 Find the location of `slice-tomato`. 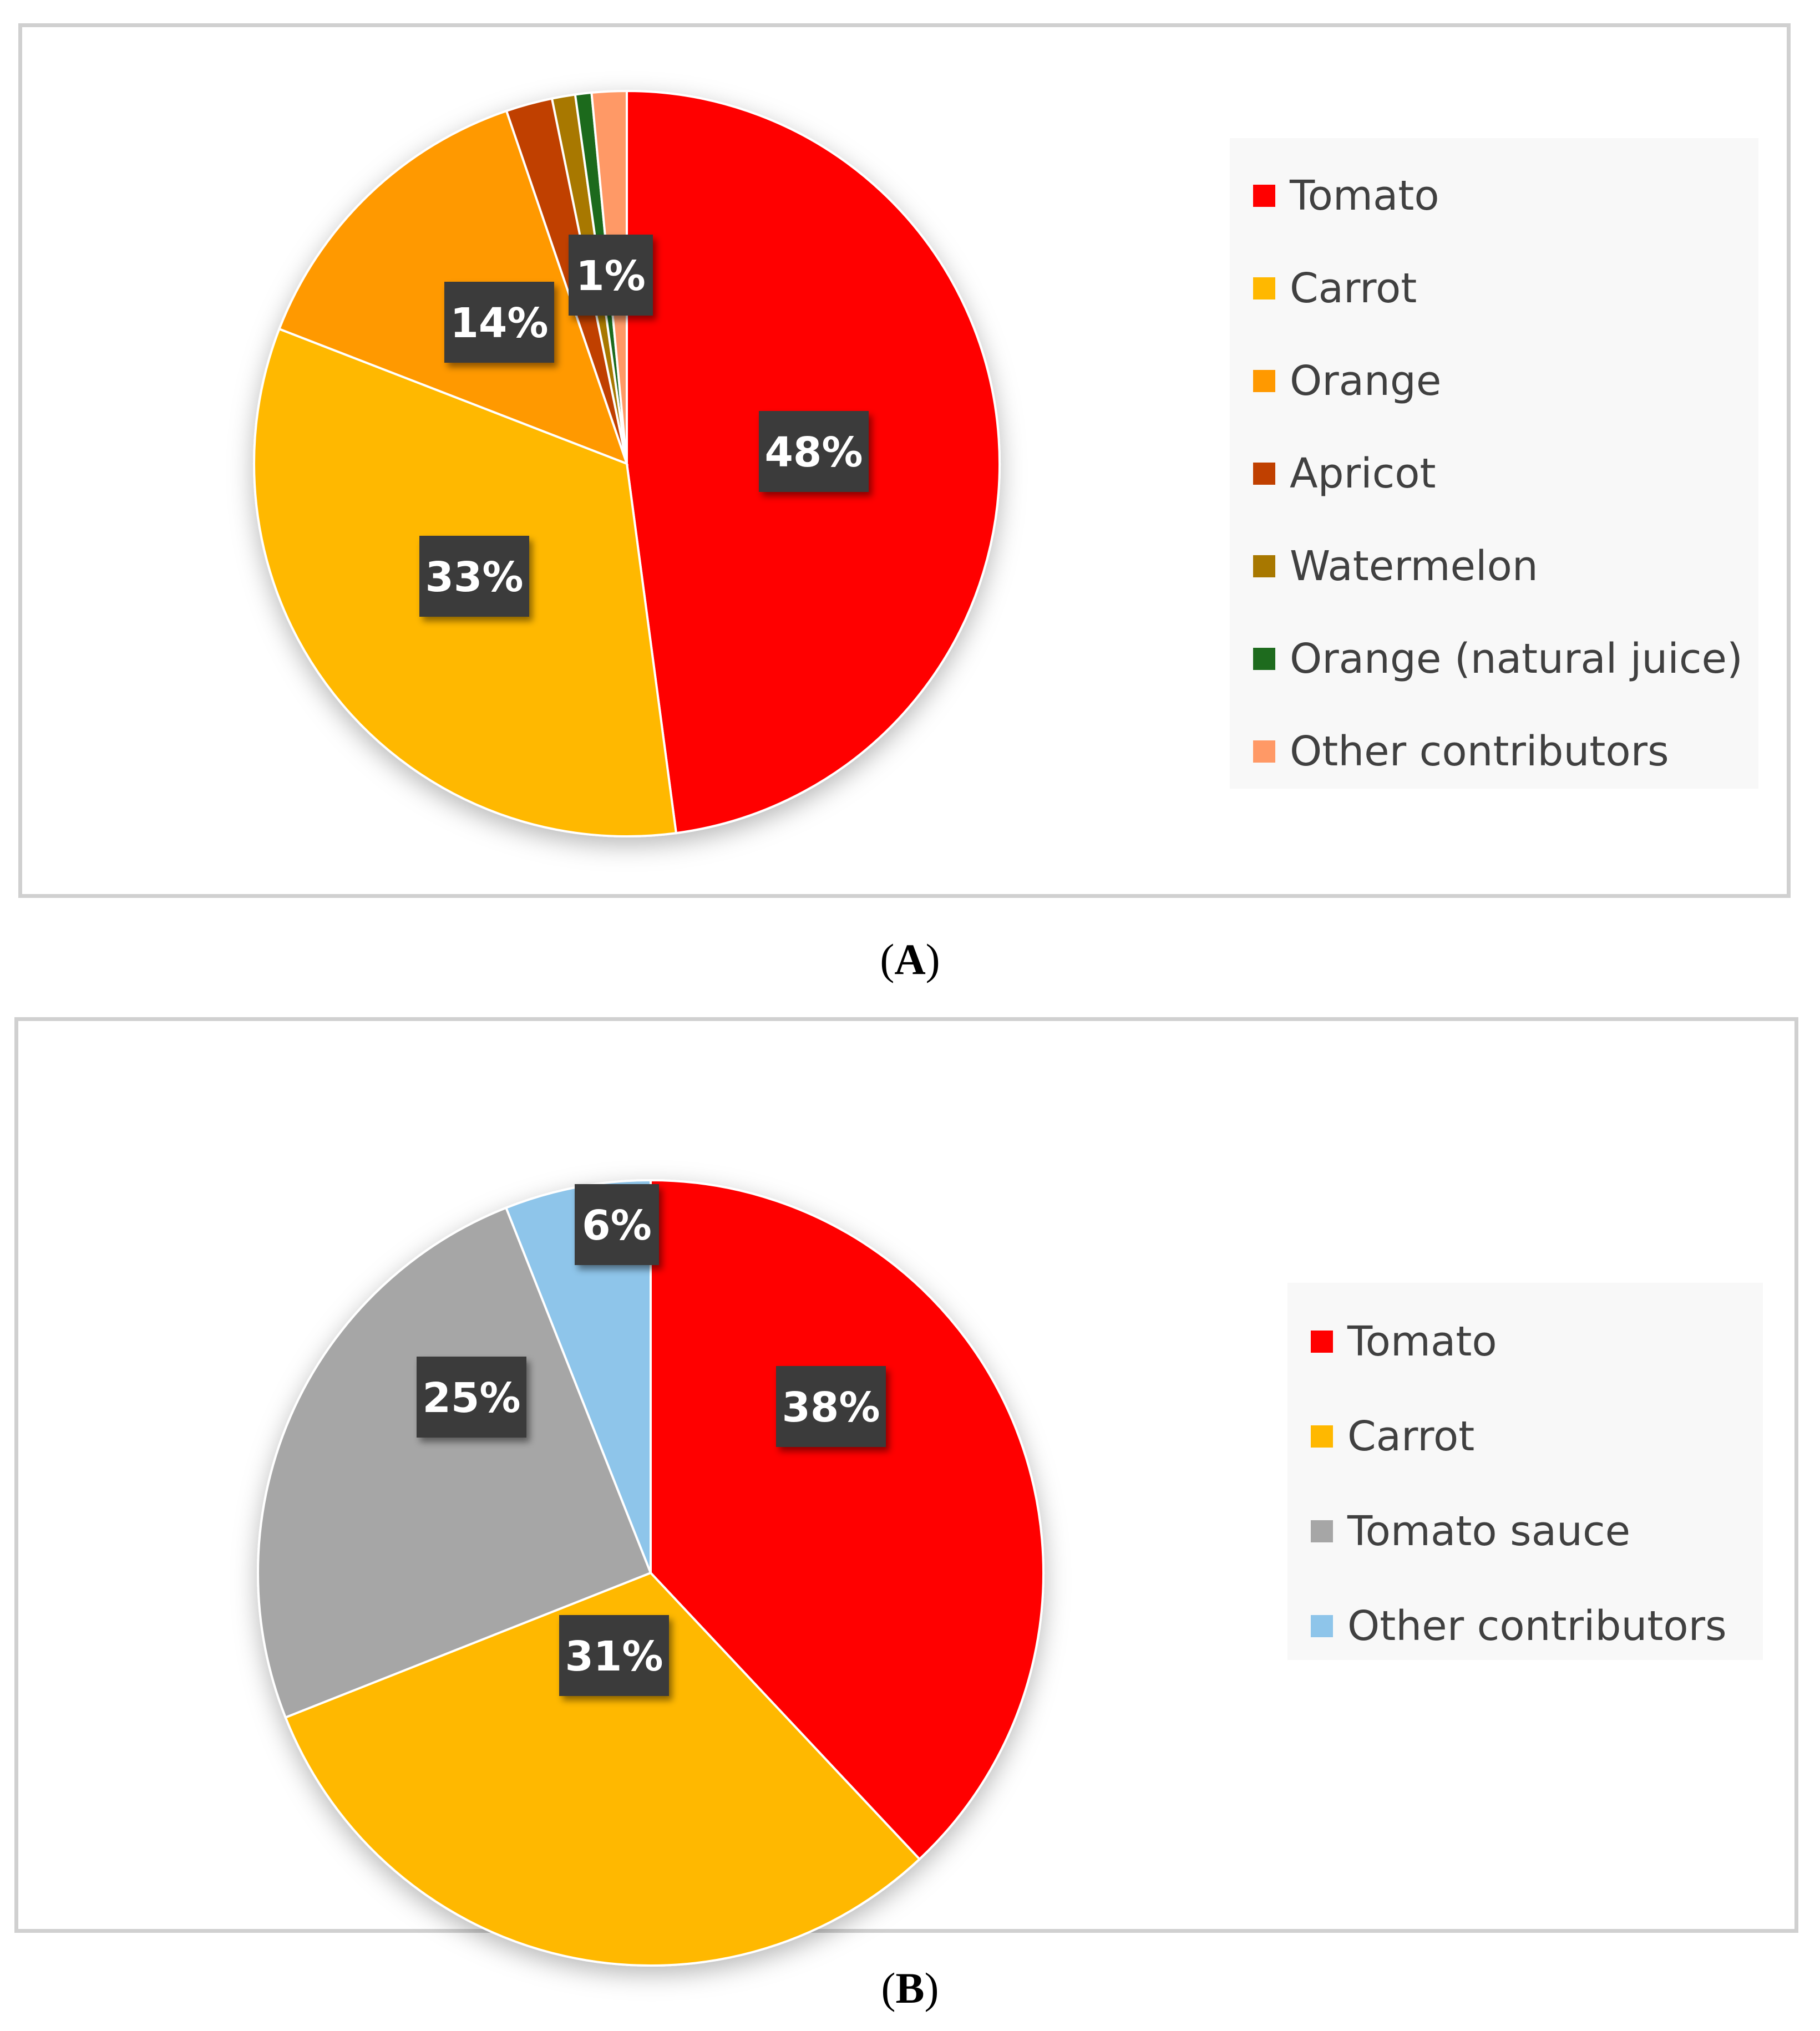

slice-tomato is located at coordinates (848, 1520).